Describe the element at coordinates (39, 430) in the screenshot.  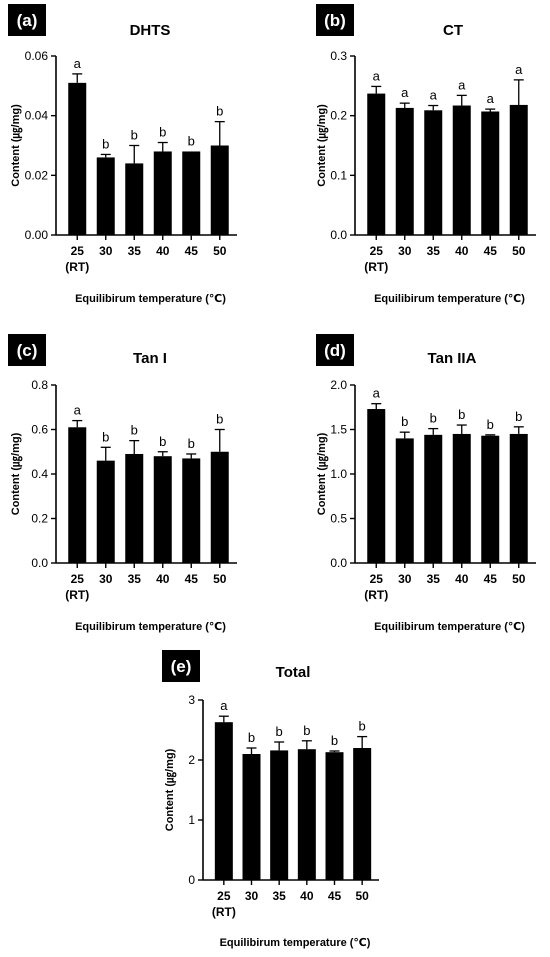
I see `y-tick-label: 0.6` at that location.